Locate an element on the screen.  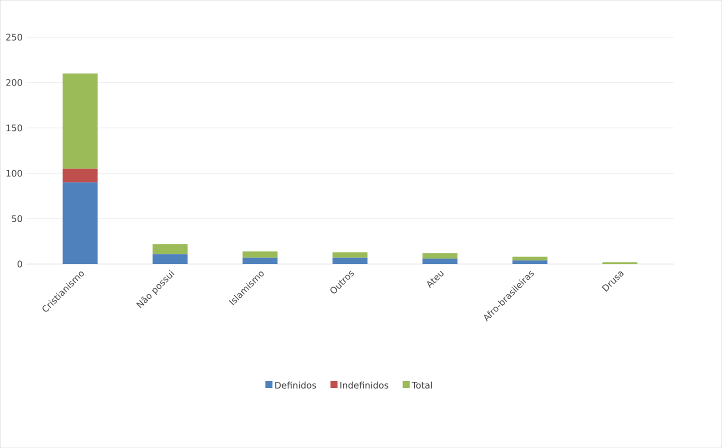
y-tick-label: 0 is located at coordinates (20, 264).